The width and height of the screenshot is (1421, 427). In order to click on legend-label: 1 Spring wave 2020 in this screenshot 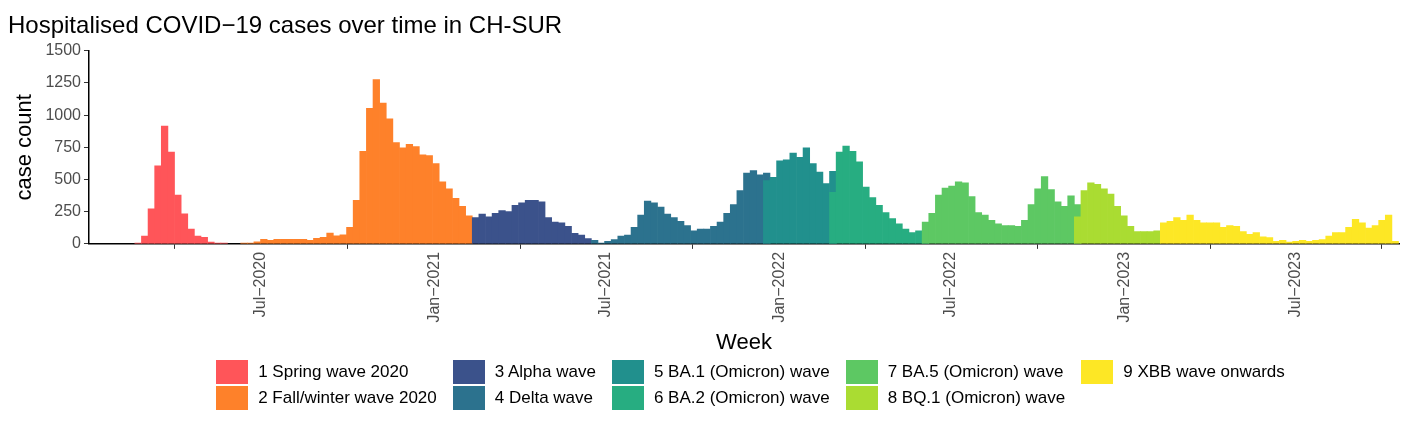, I will do `click(333, 372)`.